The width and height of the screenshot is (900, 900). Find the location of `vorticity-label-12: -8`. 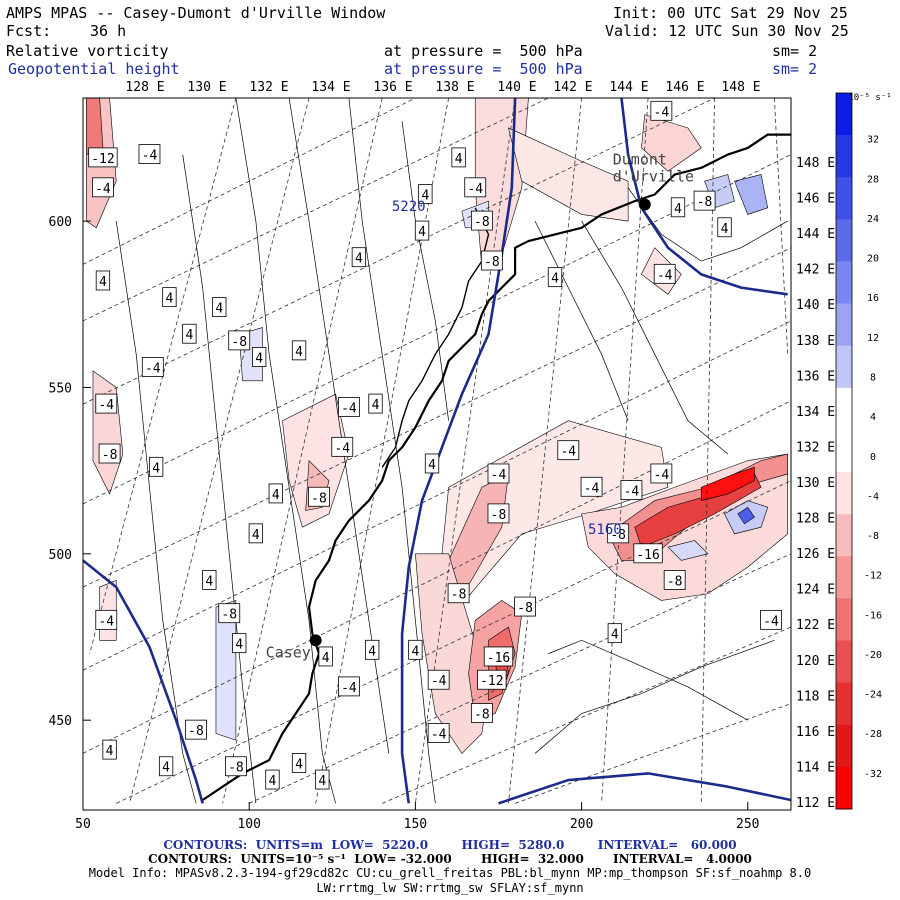

vorticity-label-12: -8 is located at coordinates (109, 453).